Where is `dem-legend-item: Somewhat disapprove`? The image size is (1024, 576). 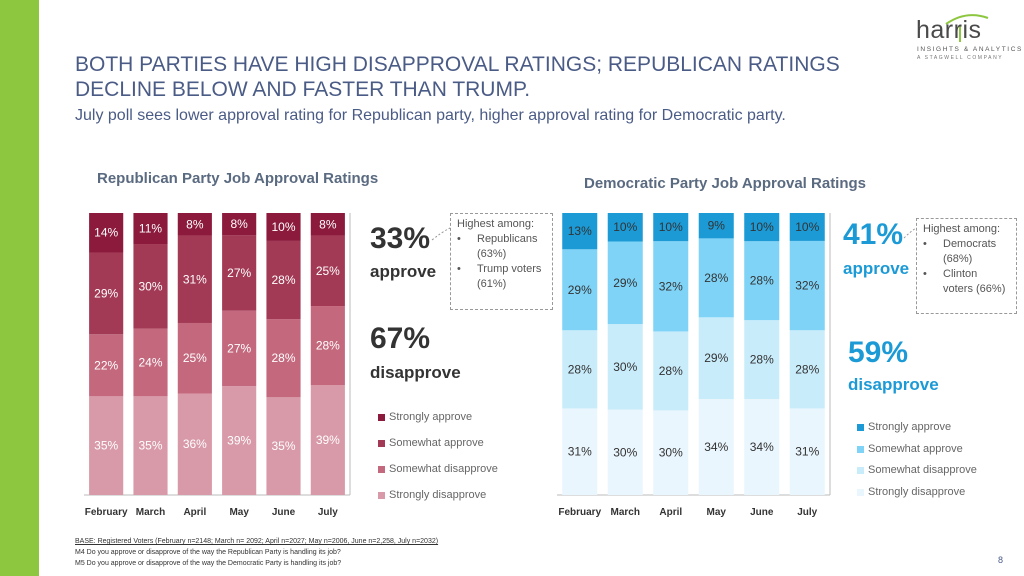
dem-legend-item: Somewhat disapprove is located at coordinates (917, 470).